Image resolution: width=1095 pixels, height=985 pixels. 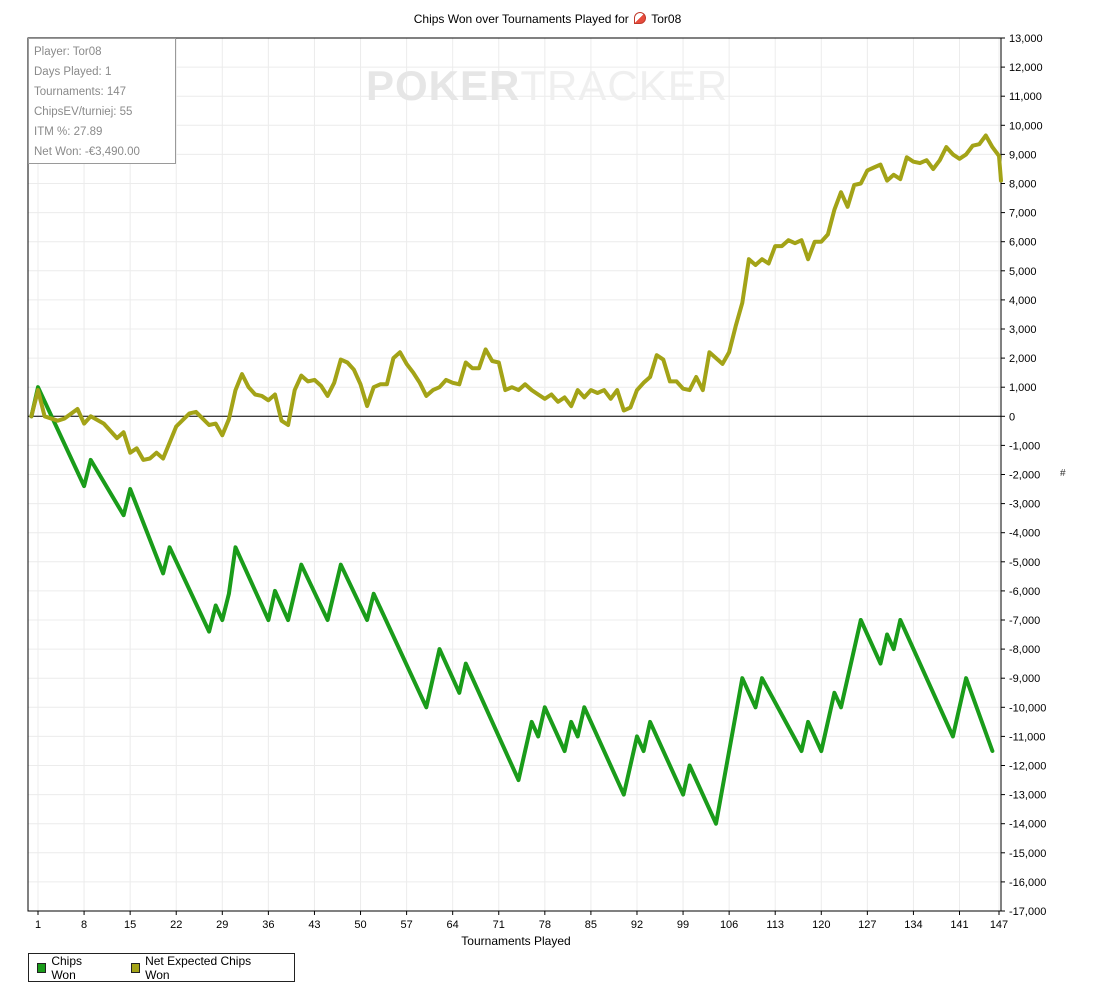 I want to click on chart-legend: Chips Won Net Expected Chips Won, so click(x=161, y=967).